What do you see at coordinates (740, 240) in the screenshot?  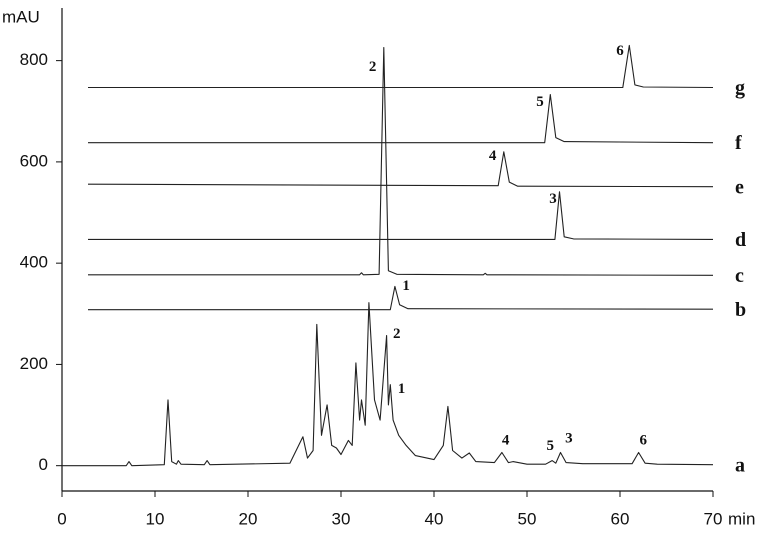 I see `series-label: d` at bounding box center [740, 240].